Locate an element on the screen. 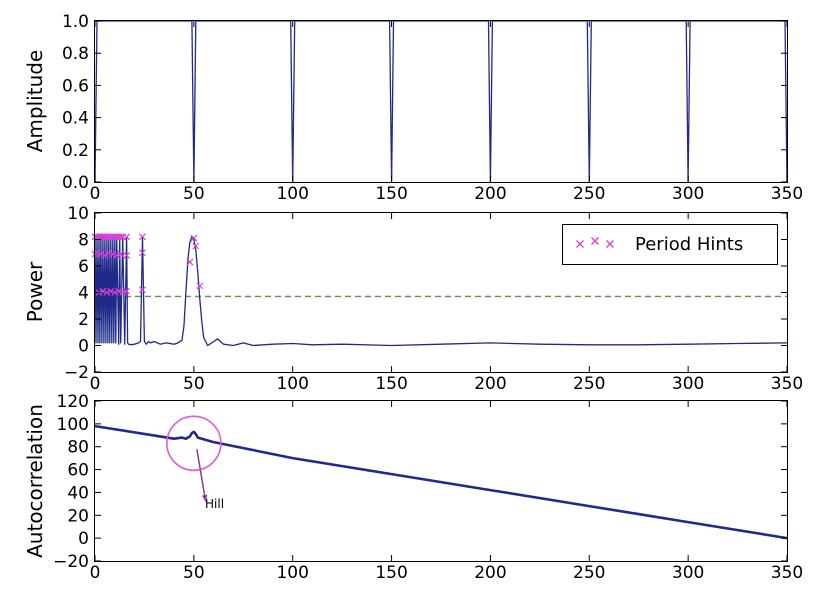 This screenshot has width=830, height=598. y-tick-label: 120 is located at coordinates (73, 402).